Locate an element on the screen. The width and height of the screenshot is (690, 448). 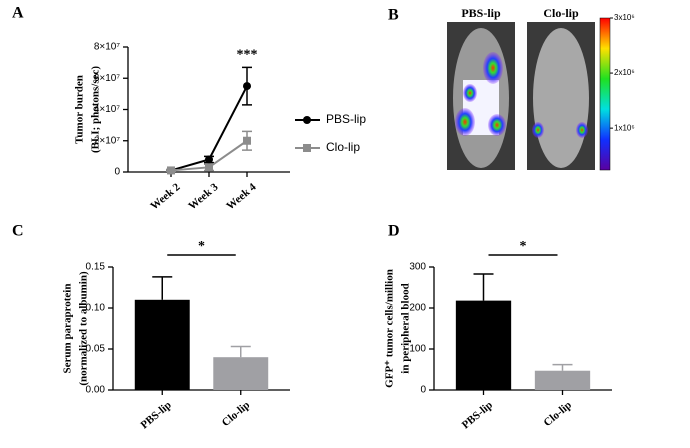
panel-label: B is located at coordinates (393, 15).